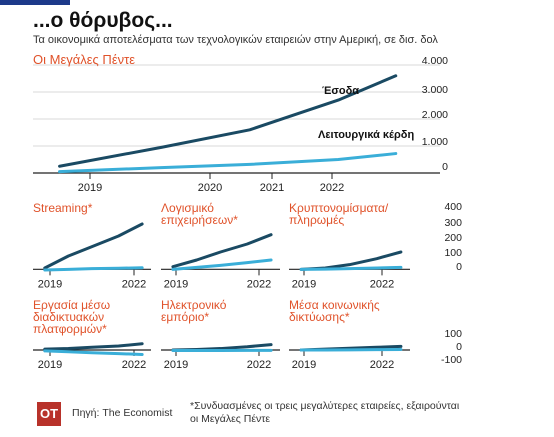 This screenshot has height=437, width=554. What do you see at coordinates (187, 208) in the screenshot?
I see `chart-title-line: Λογισμικό` at bounding box center [187, 208].